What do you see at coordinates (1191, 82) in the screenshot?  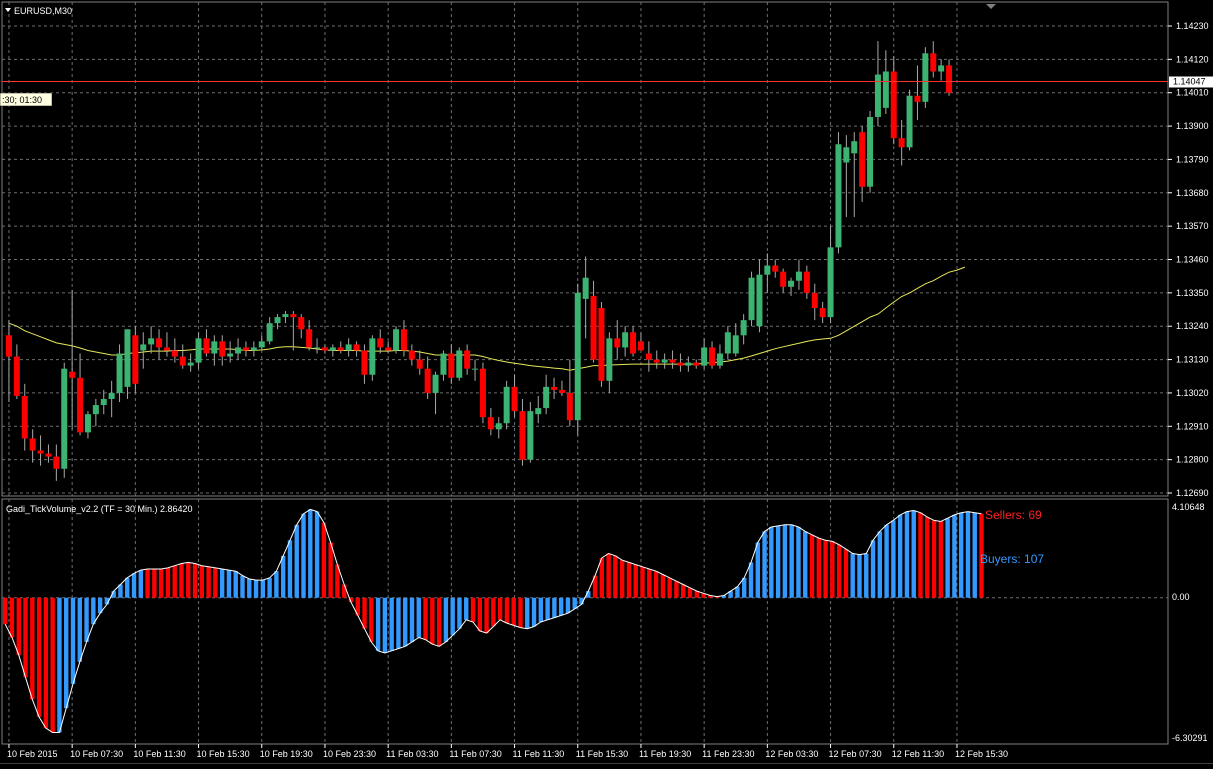 I see `current-price-tag` at bounding box center [1191, 82].